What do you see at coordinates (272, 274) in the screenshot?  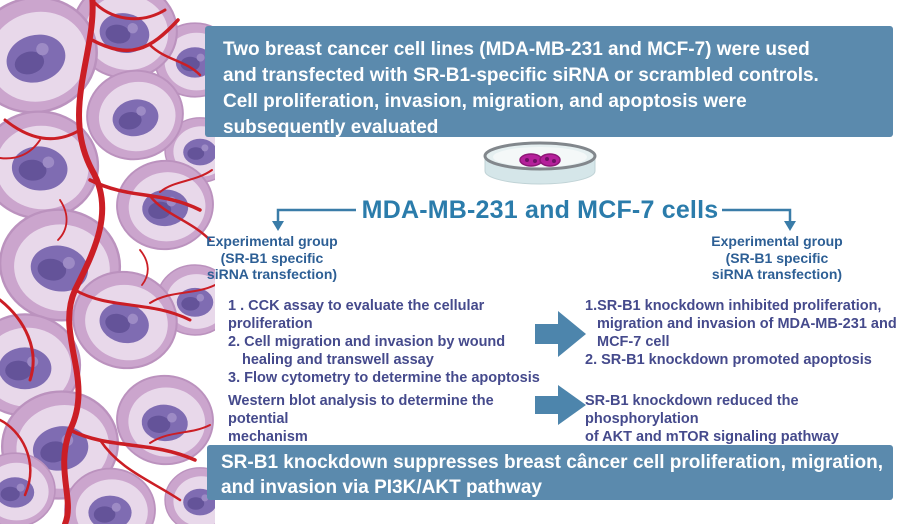 I see `exp-left-line: siRNA transfection)` at bounding box center [272, 274].